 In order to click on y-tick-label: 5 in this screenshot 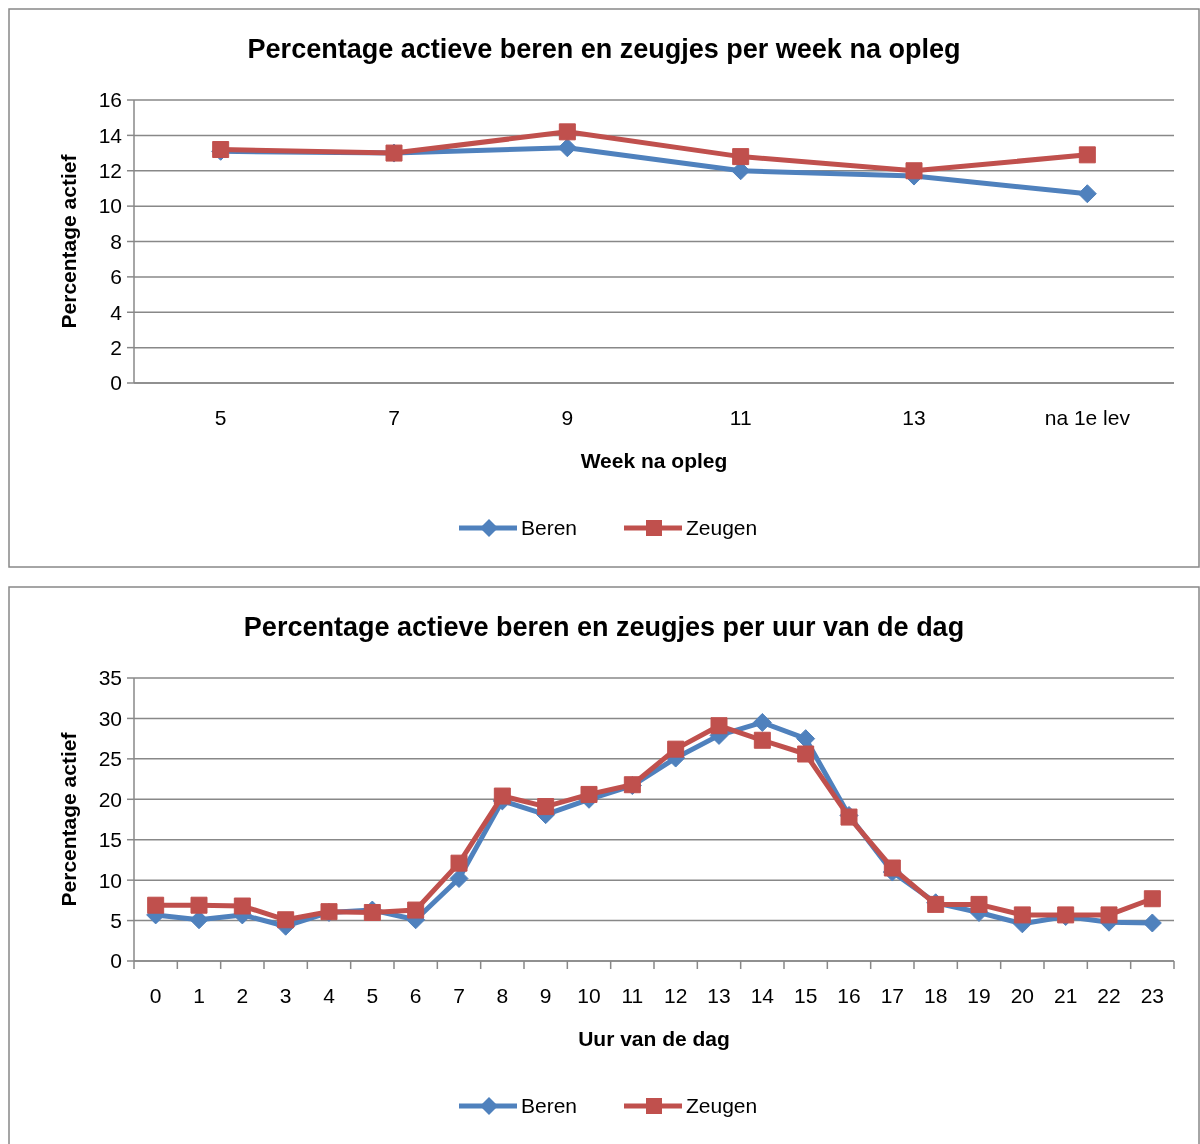, I will do `click(116, 920)`.